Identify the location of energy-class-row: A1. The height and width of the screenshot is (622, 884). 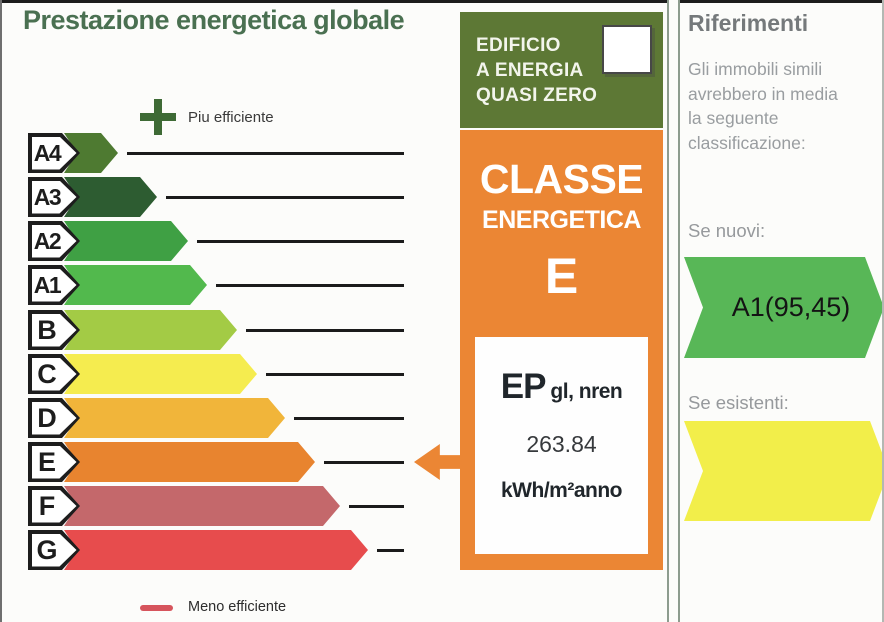
(216, 285).